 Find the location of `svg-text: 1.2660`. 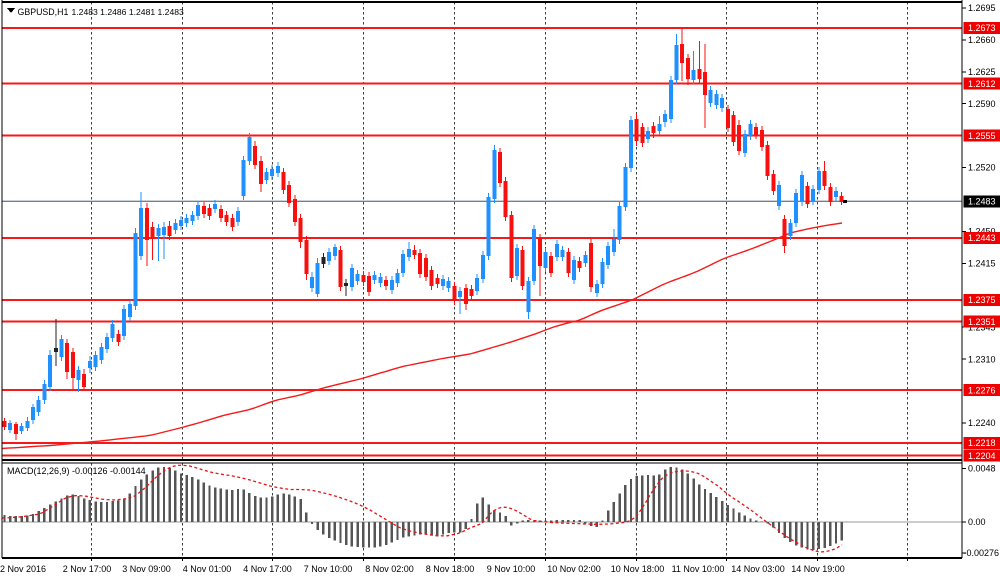

svg-text: 1.2660 is located at coordinates (982, 40).